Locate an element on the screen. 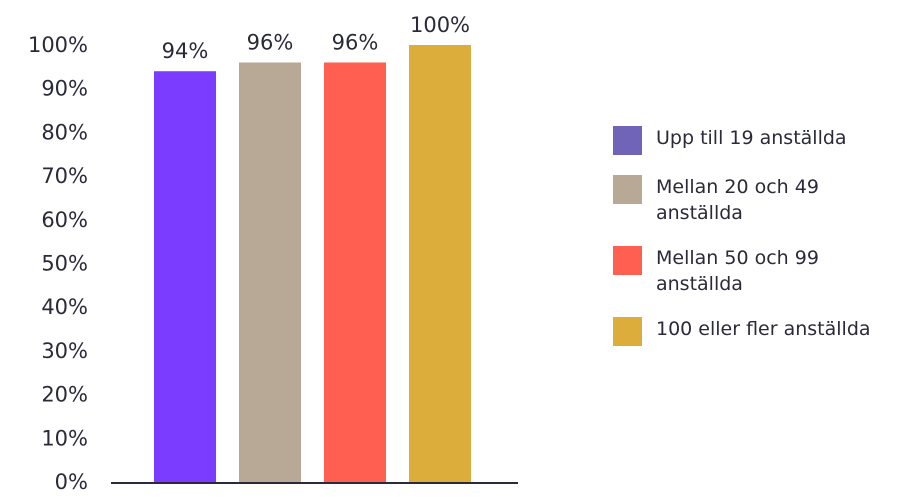 The width and height of the screenshot is (909, 497). y-tick-label: 10% is located at coordinates (64, 438).